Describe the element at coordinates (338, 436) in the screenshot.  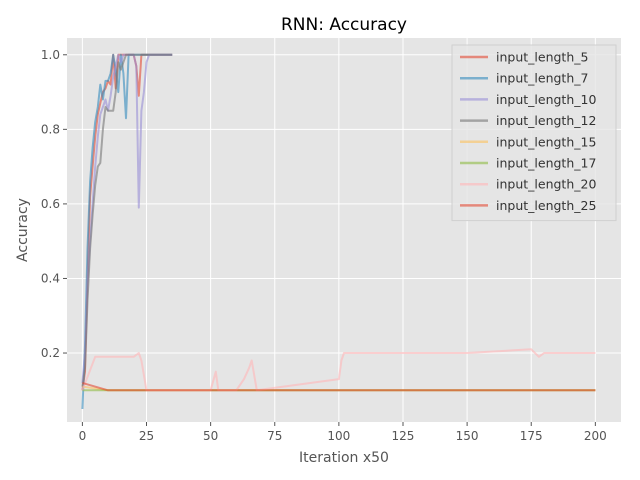
I see `x-tick-label: 100` at that location.